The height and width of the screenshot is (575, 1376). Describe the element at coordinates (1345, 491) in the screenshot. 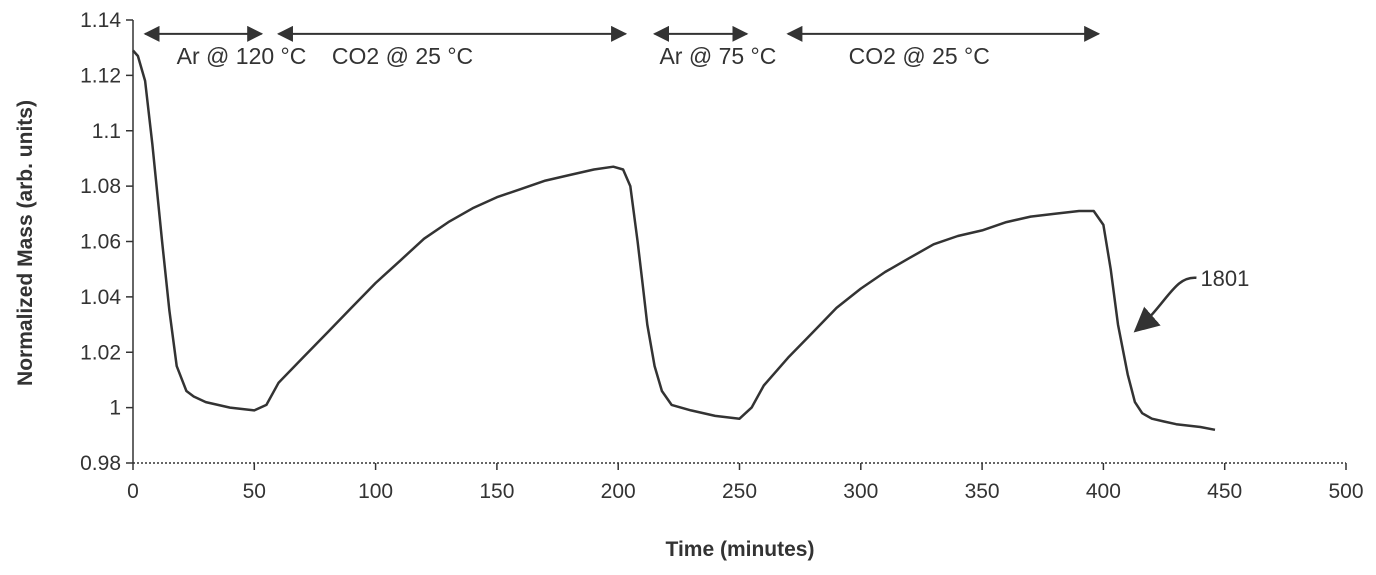

I see `x-tick-label: 500` at that location.